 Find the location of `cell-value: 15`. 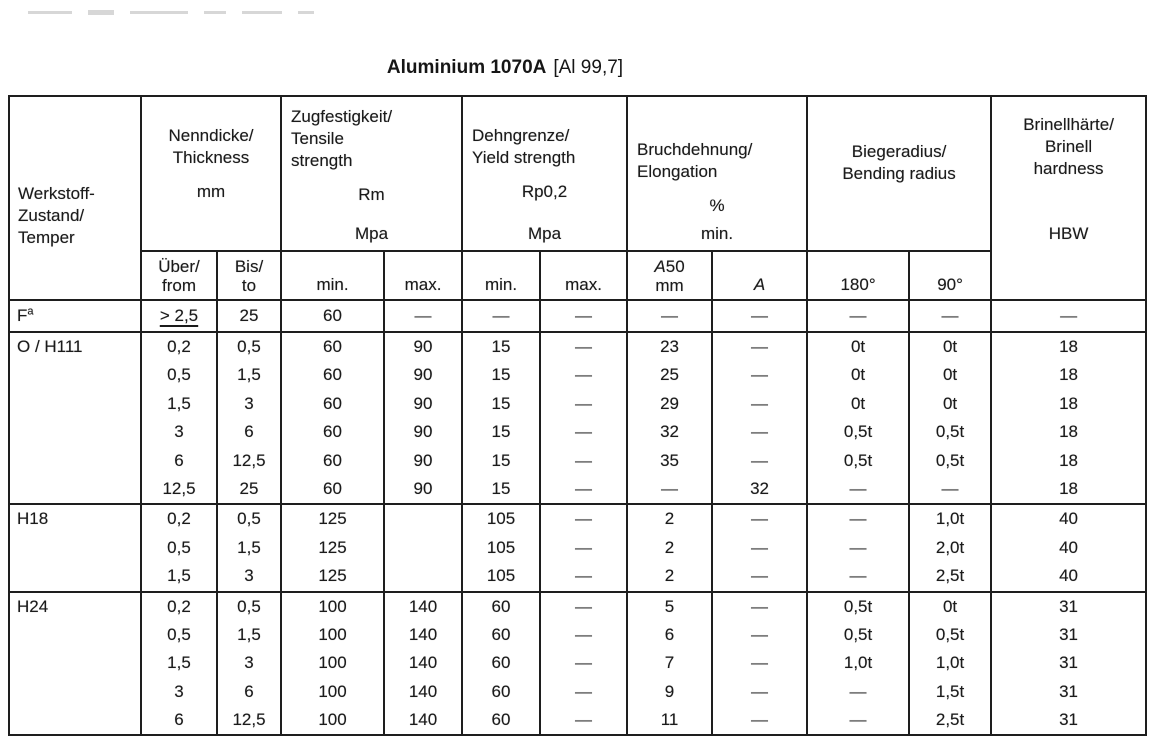

cell-value: 15 is located at coordinates (501, 460).